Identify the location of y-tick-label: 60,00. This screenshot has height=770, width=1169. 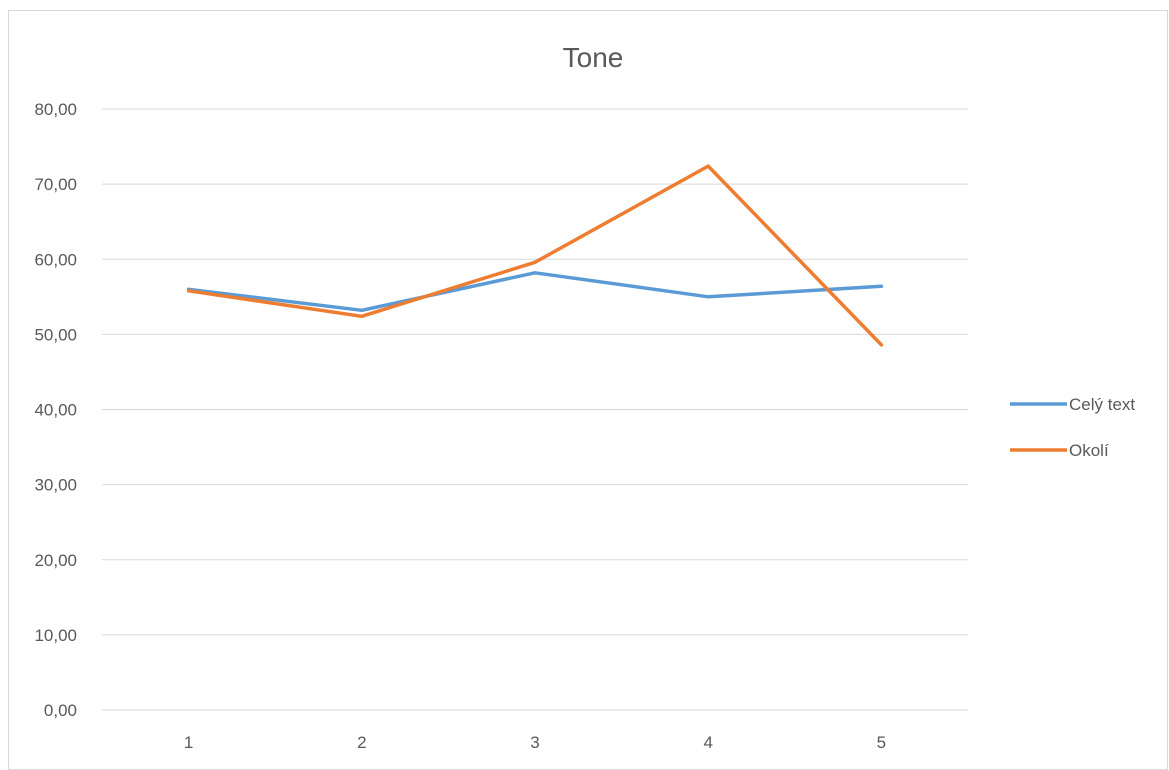
(55, 259).